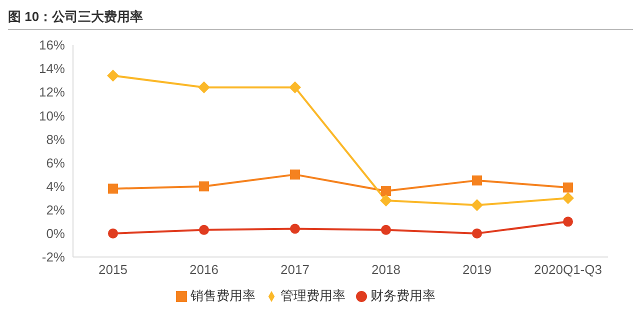  I want to click on y-tick-label: 16%, so click(52, 45).